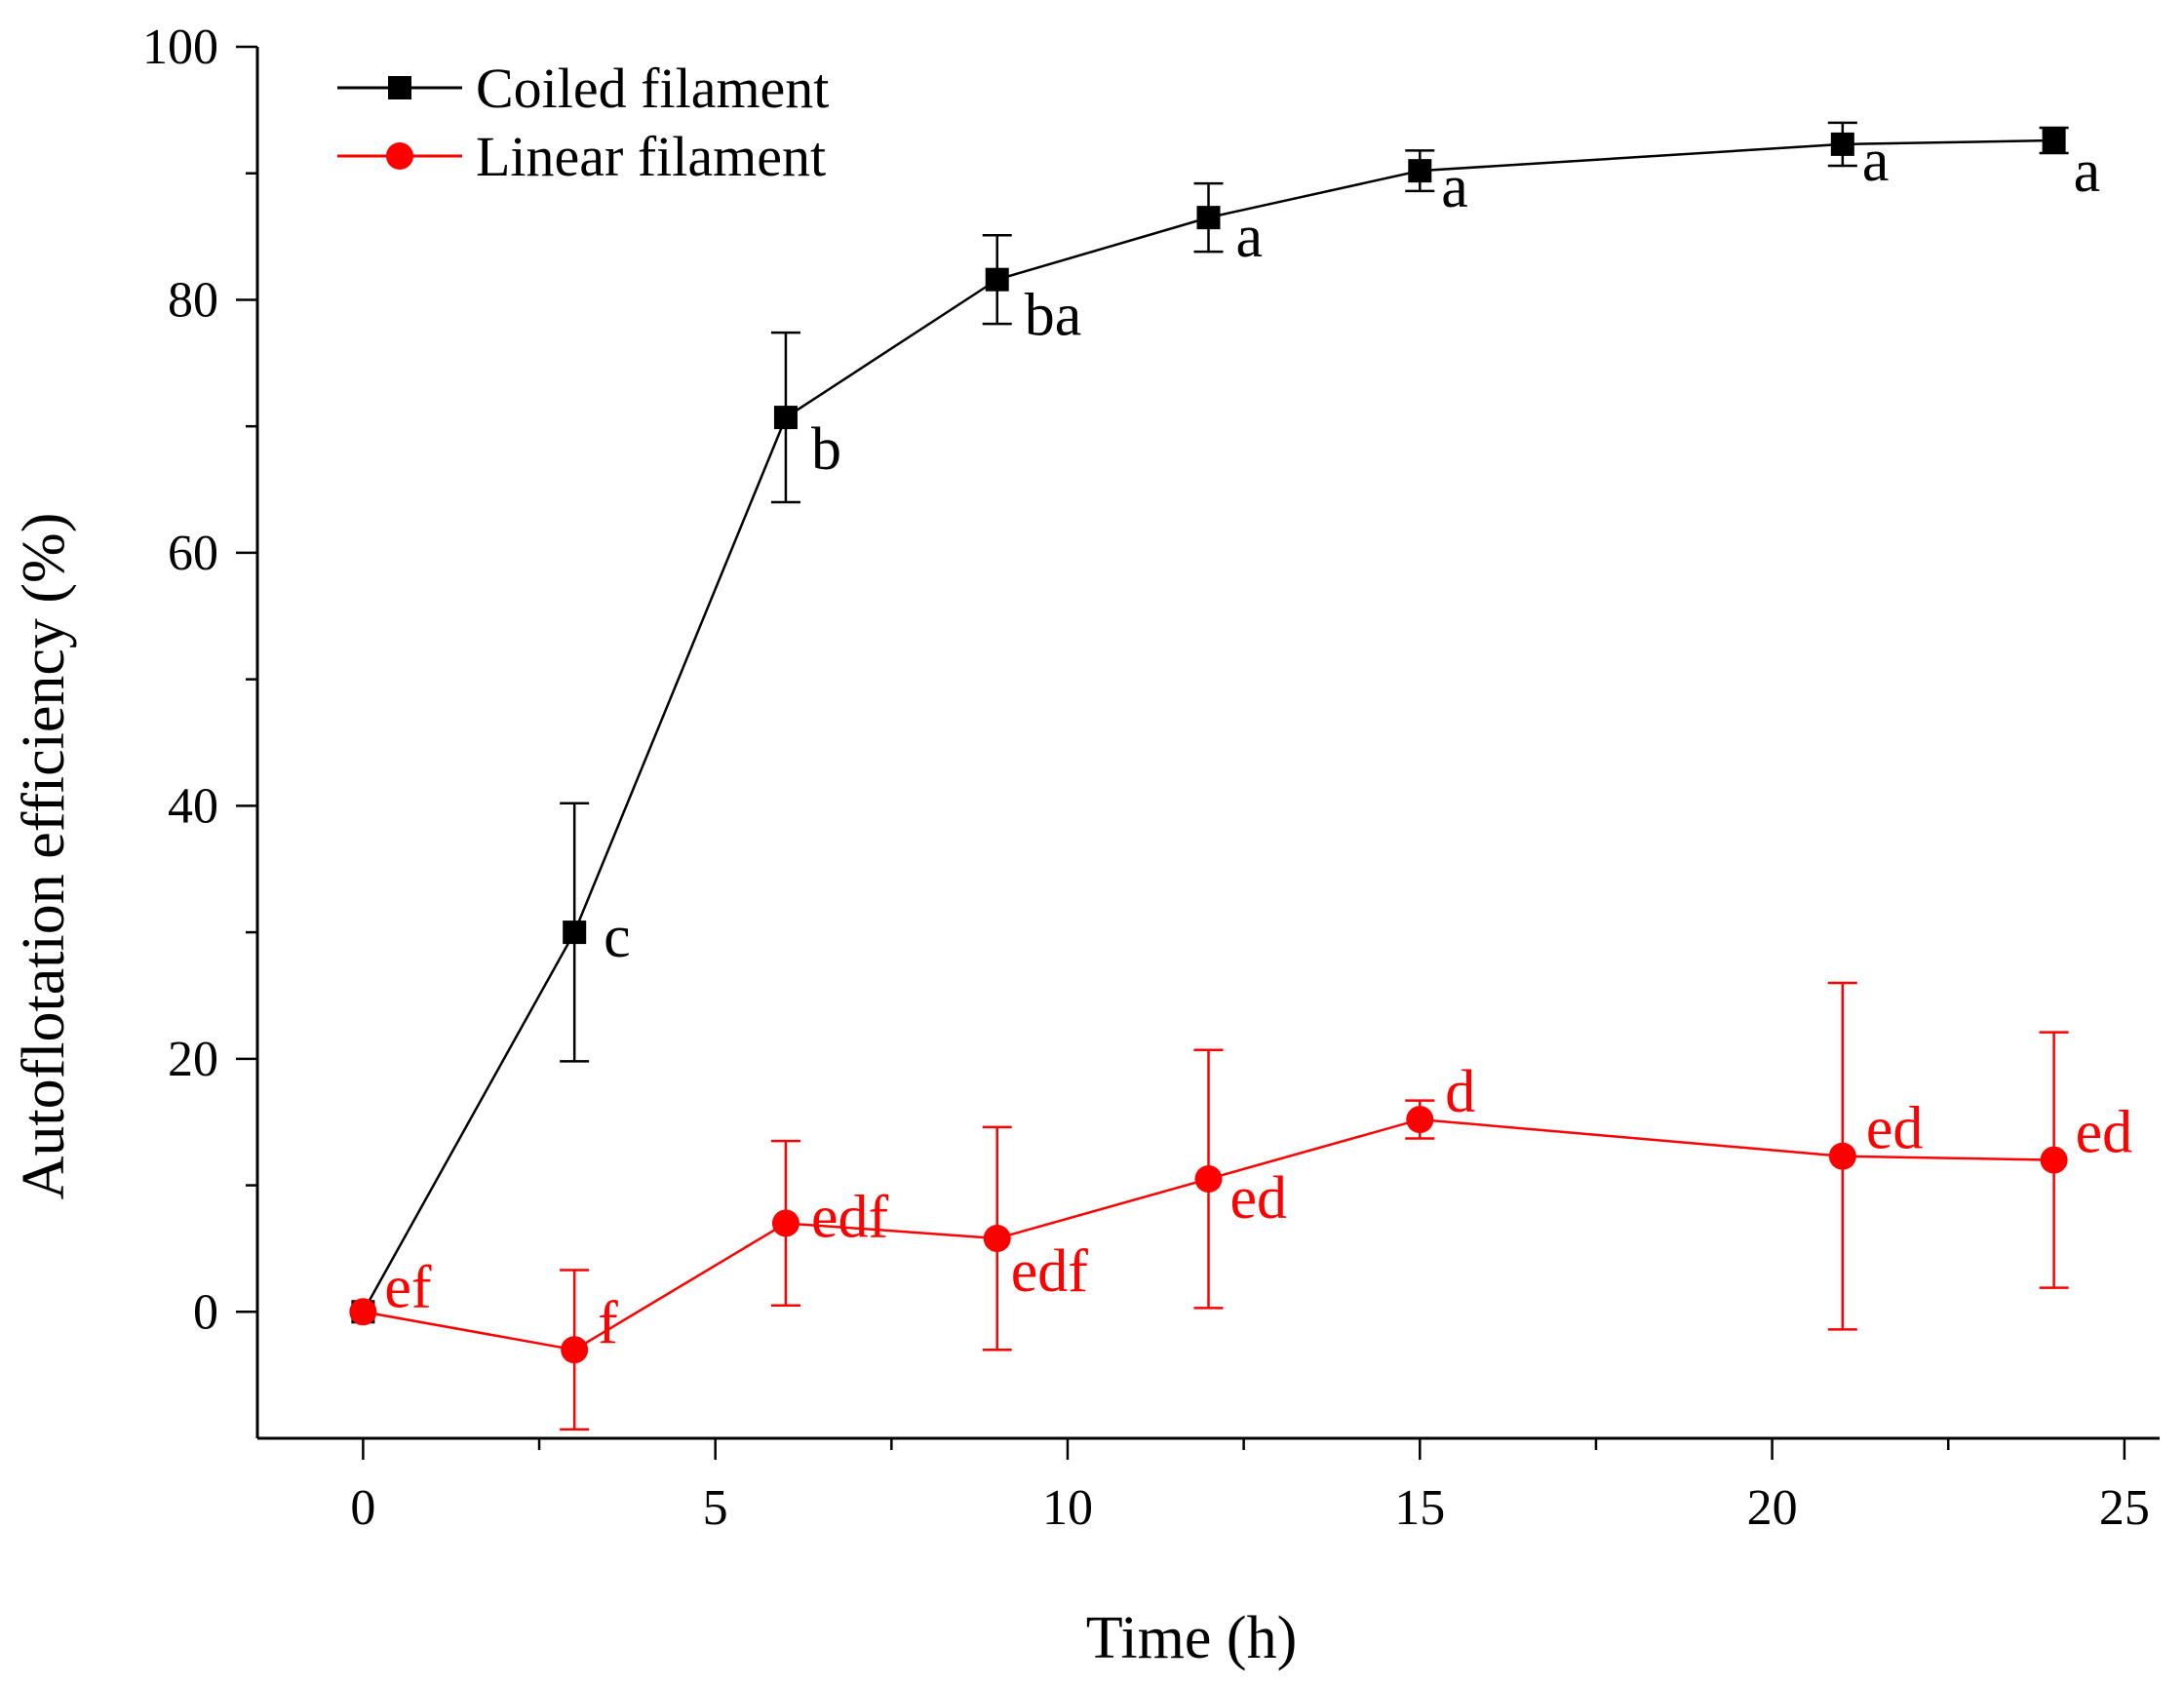 The height and width of the screenshot is (1685, 2184). What do you see at coordinates (180, 47) in the screenshot?
I see `y-tick-label: 100` at bounding box center [180, 47].